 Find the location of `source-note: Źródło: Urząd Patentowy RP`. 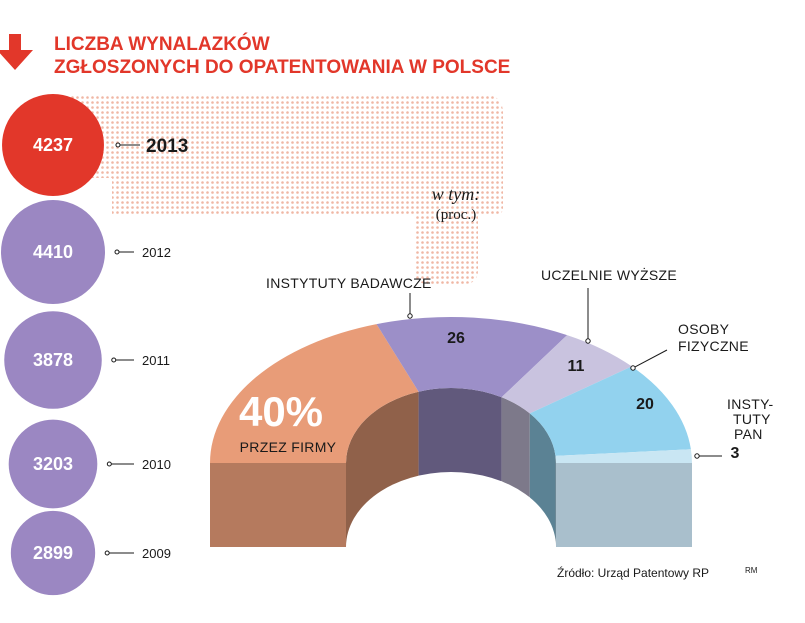

source-note: Źródło: Urząd Patentowy RP is located at coordinates (633, 572).